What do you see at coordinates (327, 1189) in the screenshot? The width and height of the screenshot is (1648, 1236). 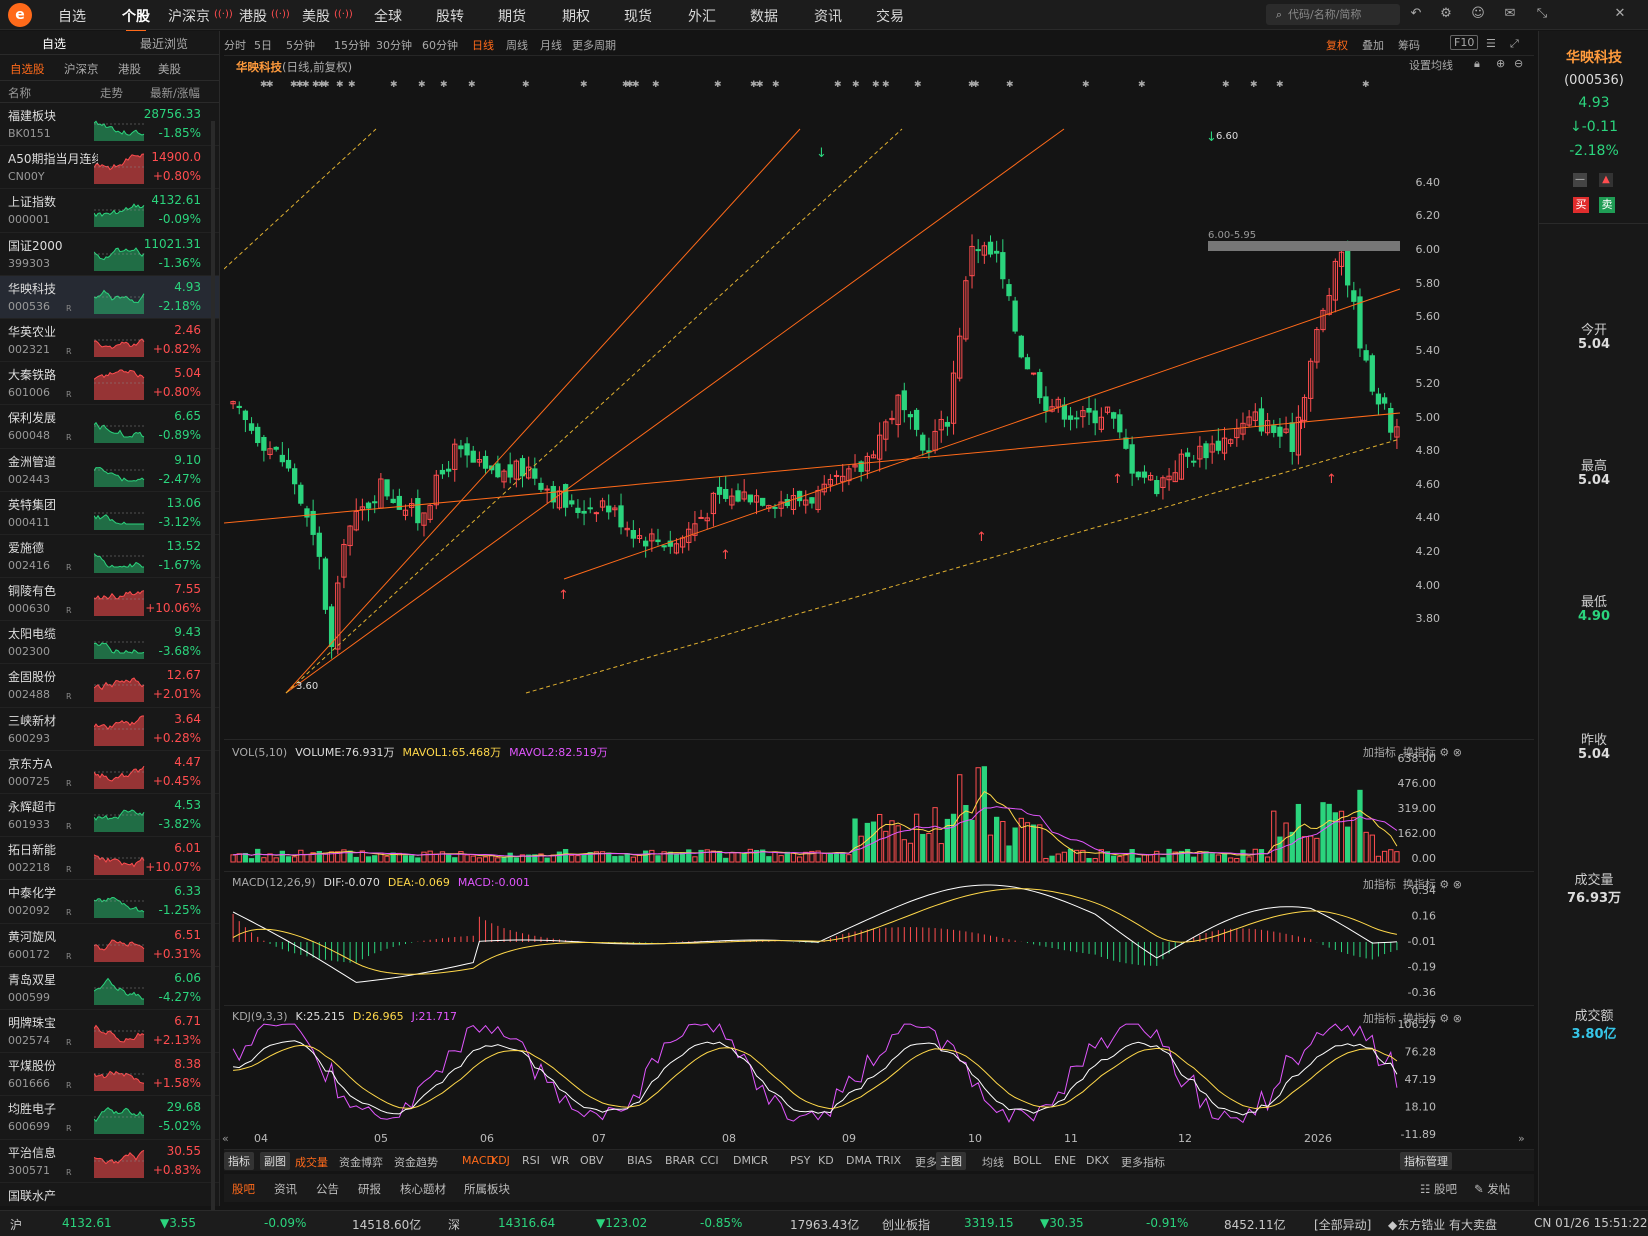 I see `tab-notice: 公告` at bounding box center [327, 1189].